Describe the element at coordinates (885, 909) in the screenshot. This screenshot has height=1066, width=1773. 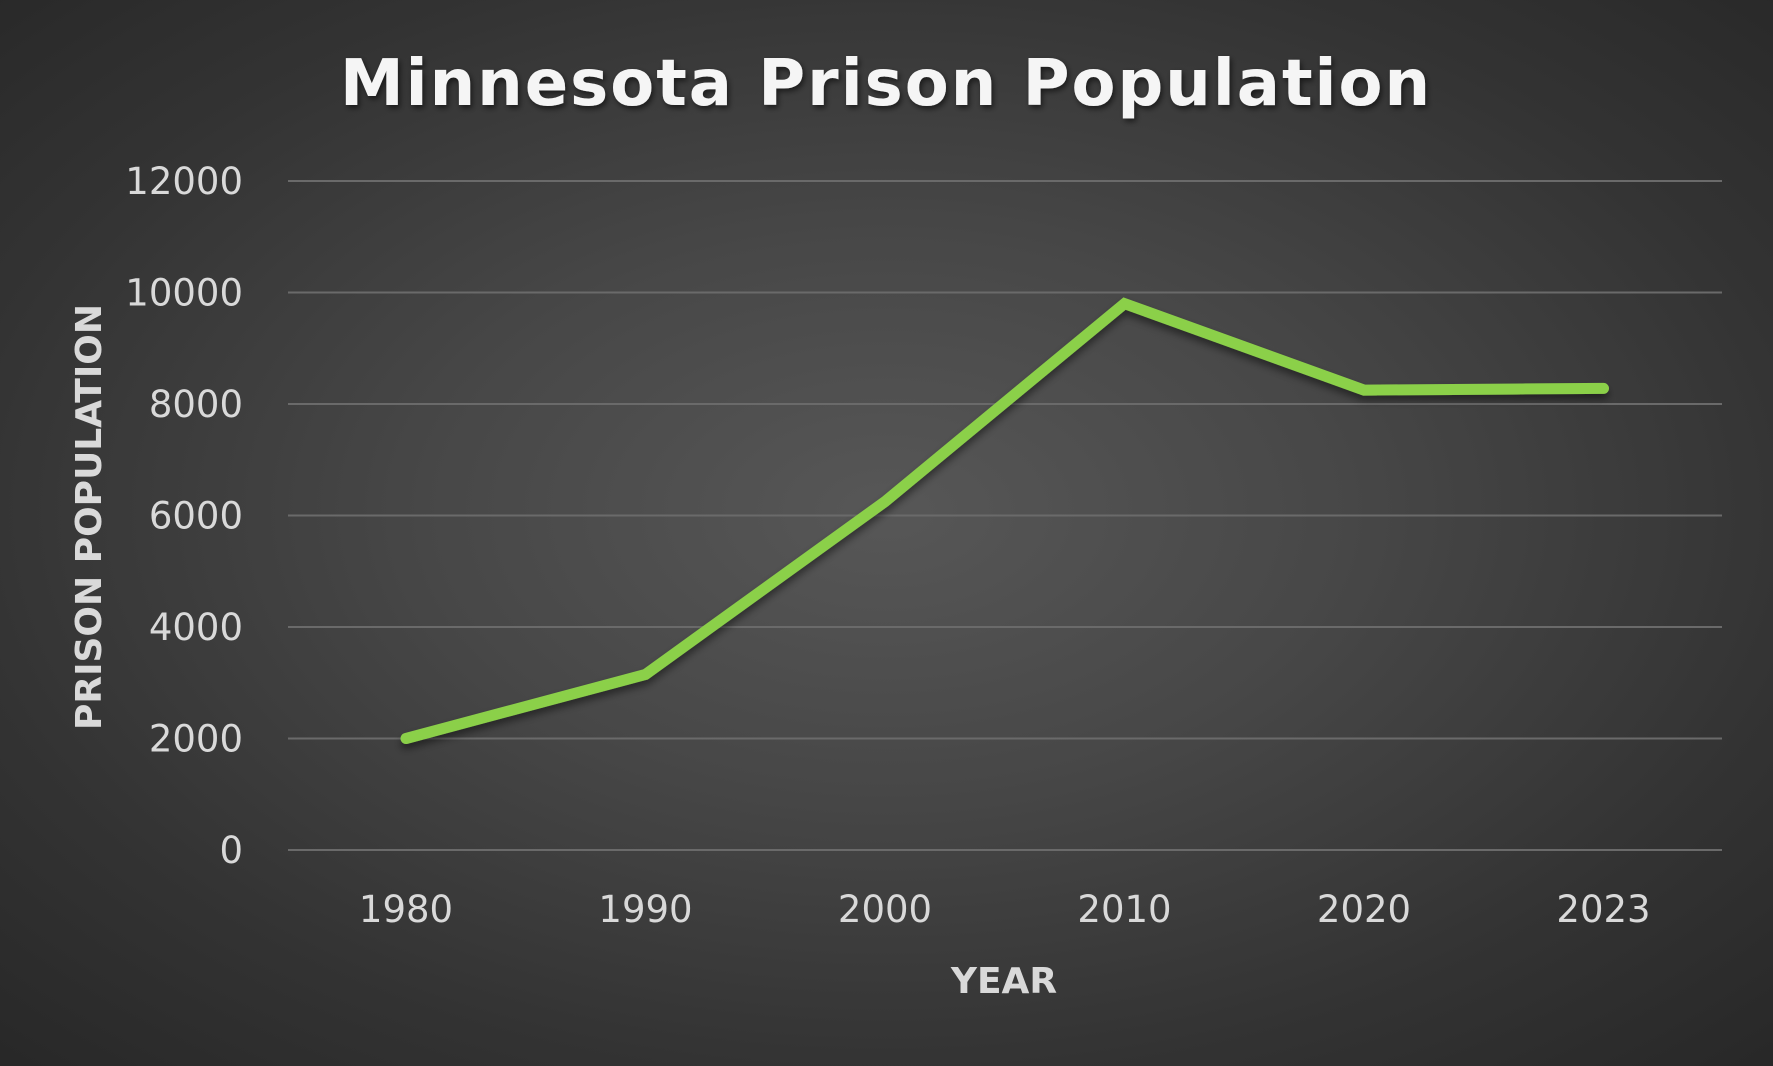
I see `x-tick-label: 2000` at that location.